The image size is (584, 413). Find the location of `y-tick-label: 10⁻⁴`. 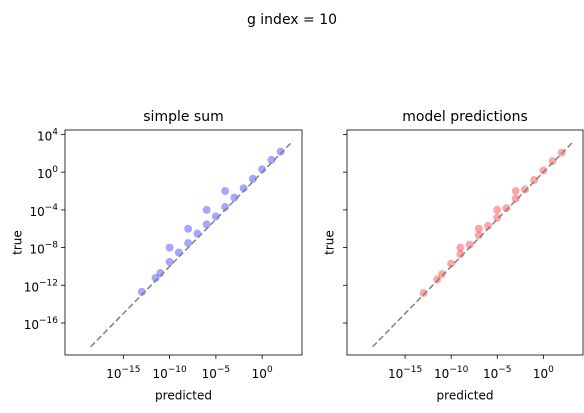

y-tick-label: 10⁻⁴ is located at coordinates (43, 210).